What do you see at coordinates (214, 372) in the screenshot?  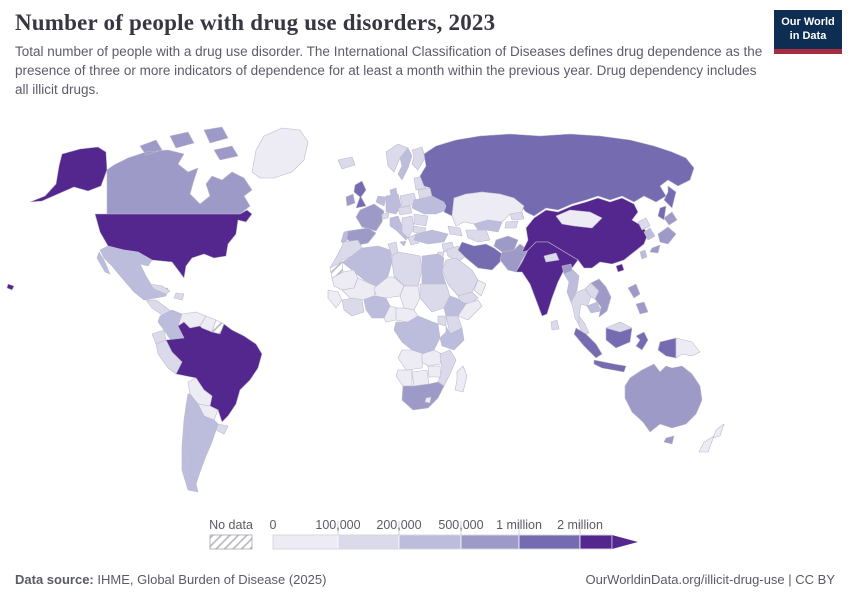 I see `country-brazil` at bounding box center [214, 372].